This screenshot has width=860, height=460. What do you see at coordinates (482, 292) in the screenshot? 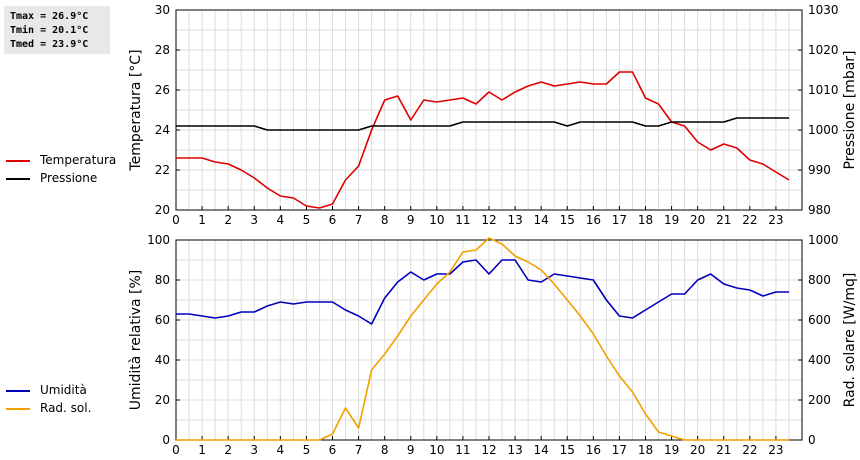
I see `series-line-umidit` at bounding box center [482, 292].